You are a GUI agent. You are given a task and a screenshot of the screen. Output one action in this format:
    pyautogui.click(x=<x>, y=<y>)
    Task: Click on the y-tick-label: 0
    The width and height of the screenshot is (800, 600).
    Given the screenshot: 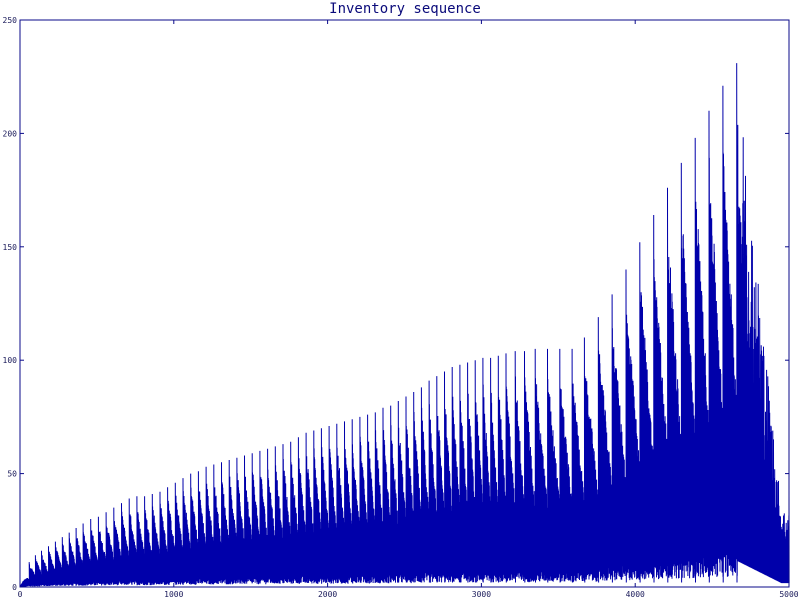 What is the action you would take?
    pyautogui.click(x=14, y=587)
    